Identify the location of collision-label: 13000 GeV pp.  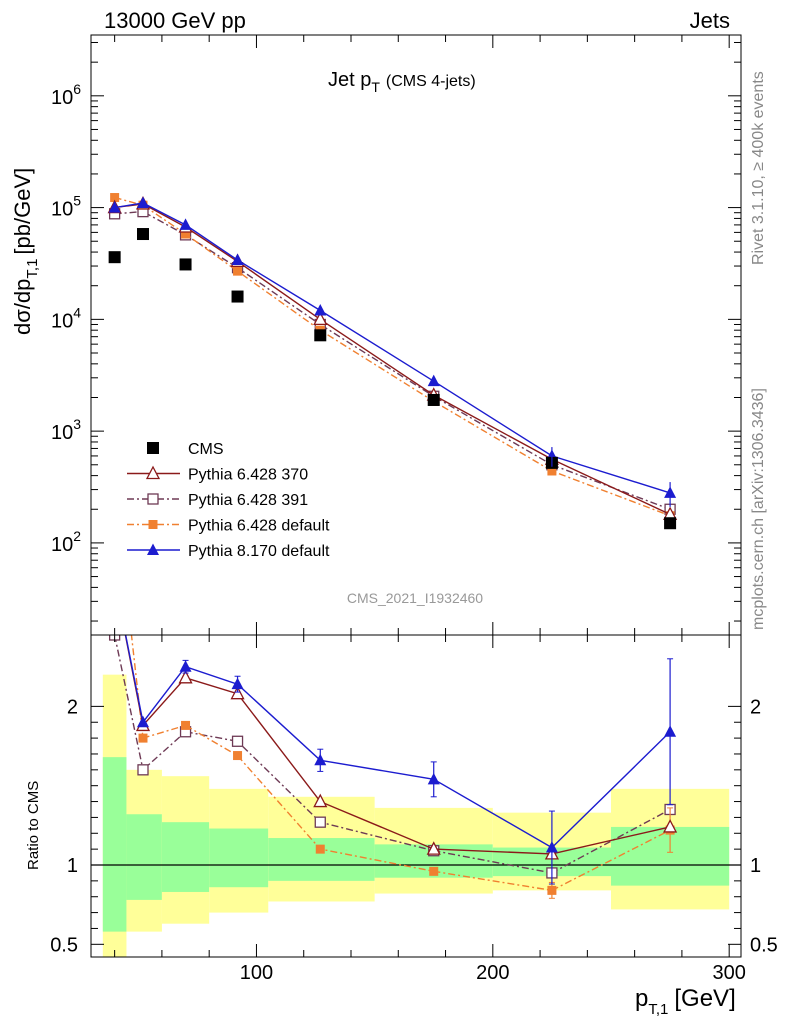
(175, 20).